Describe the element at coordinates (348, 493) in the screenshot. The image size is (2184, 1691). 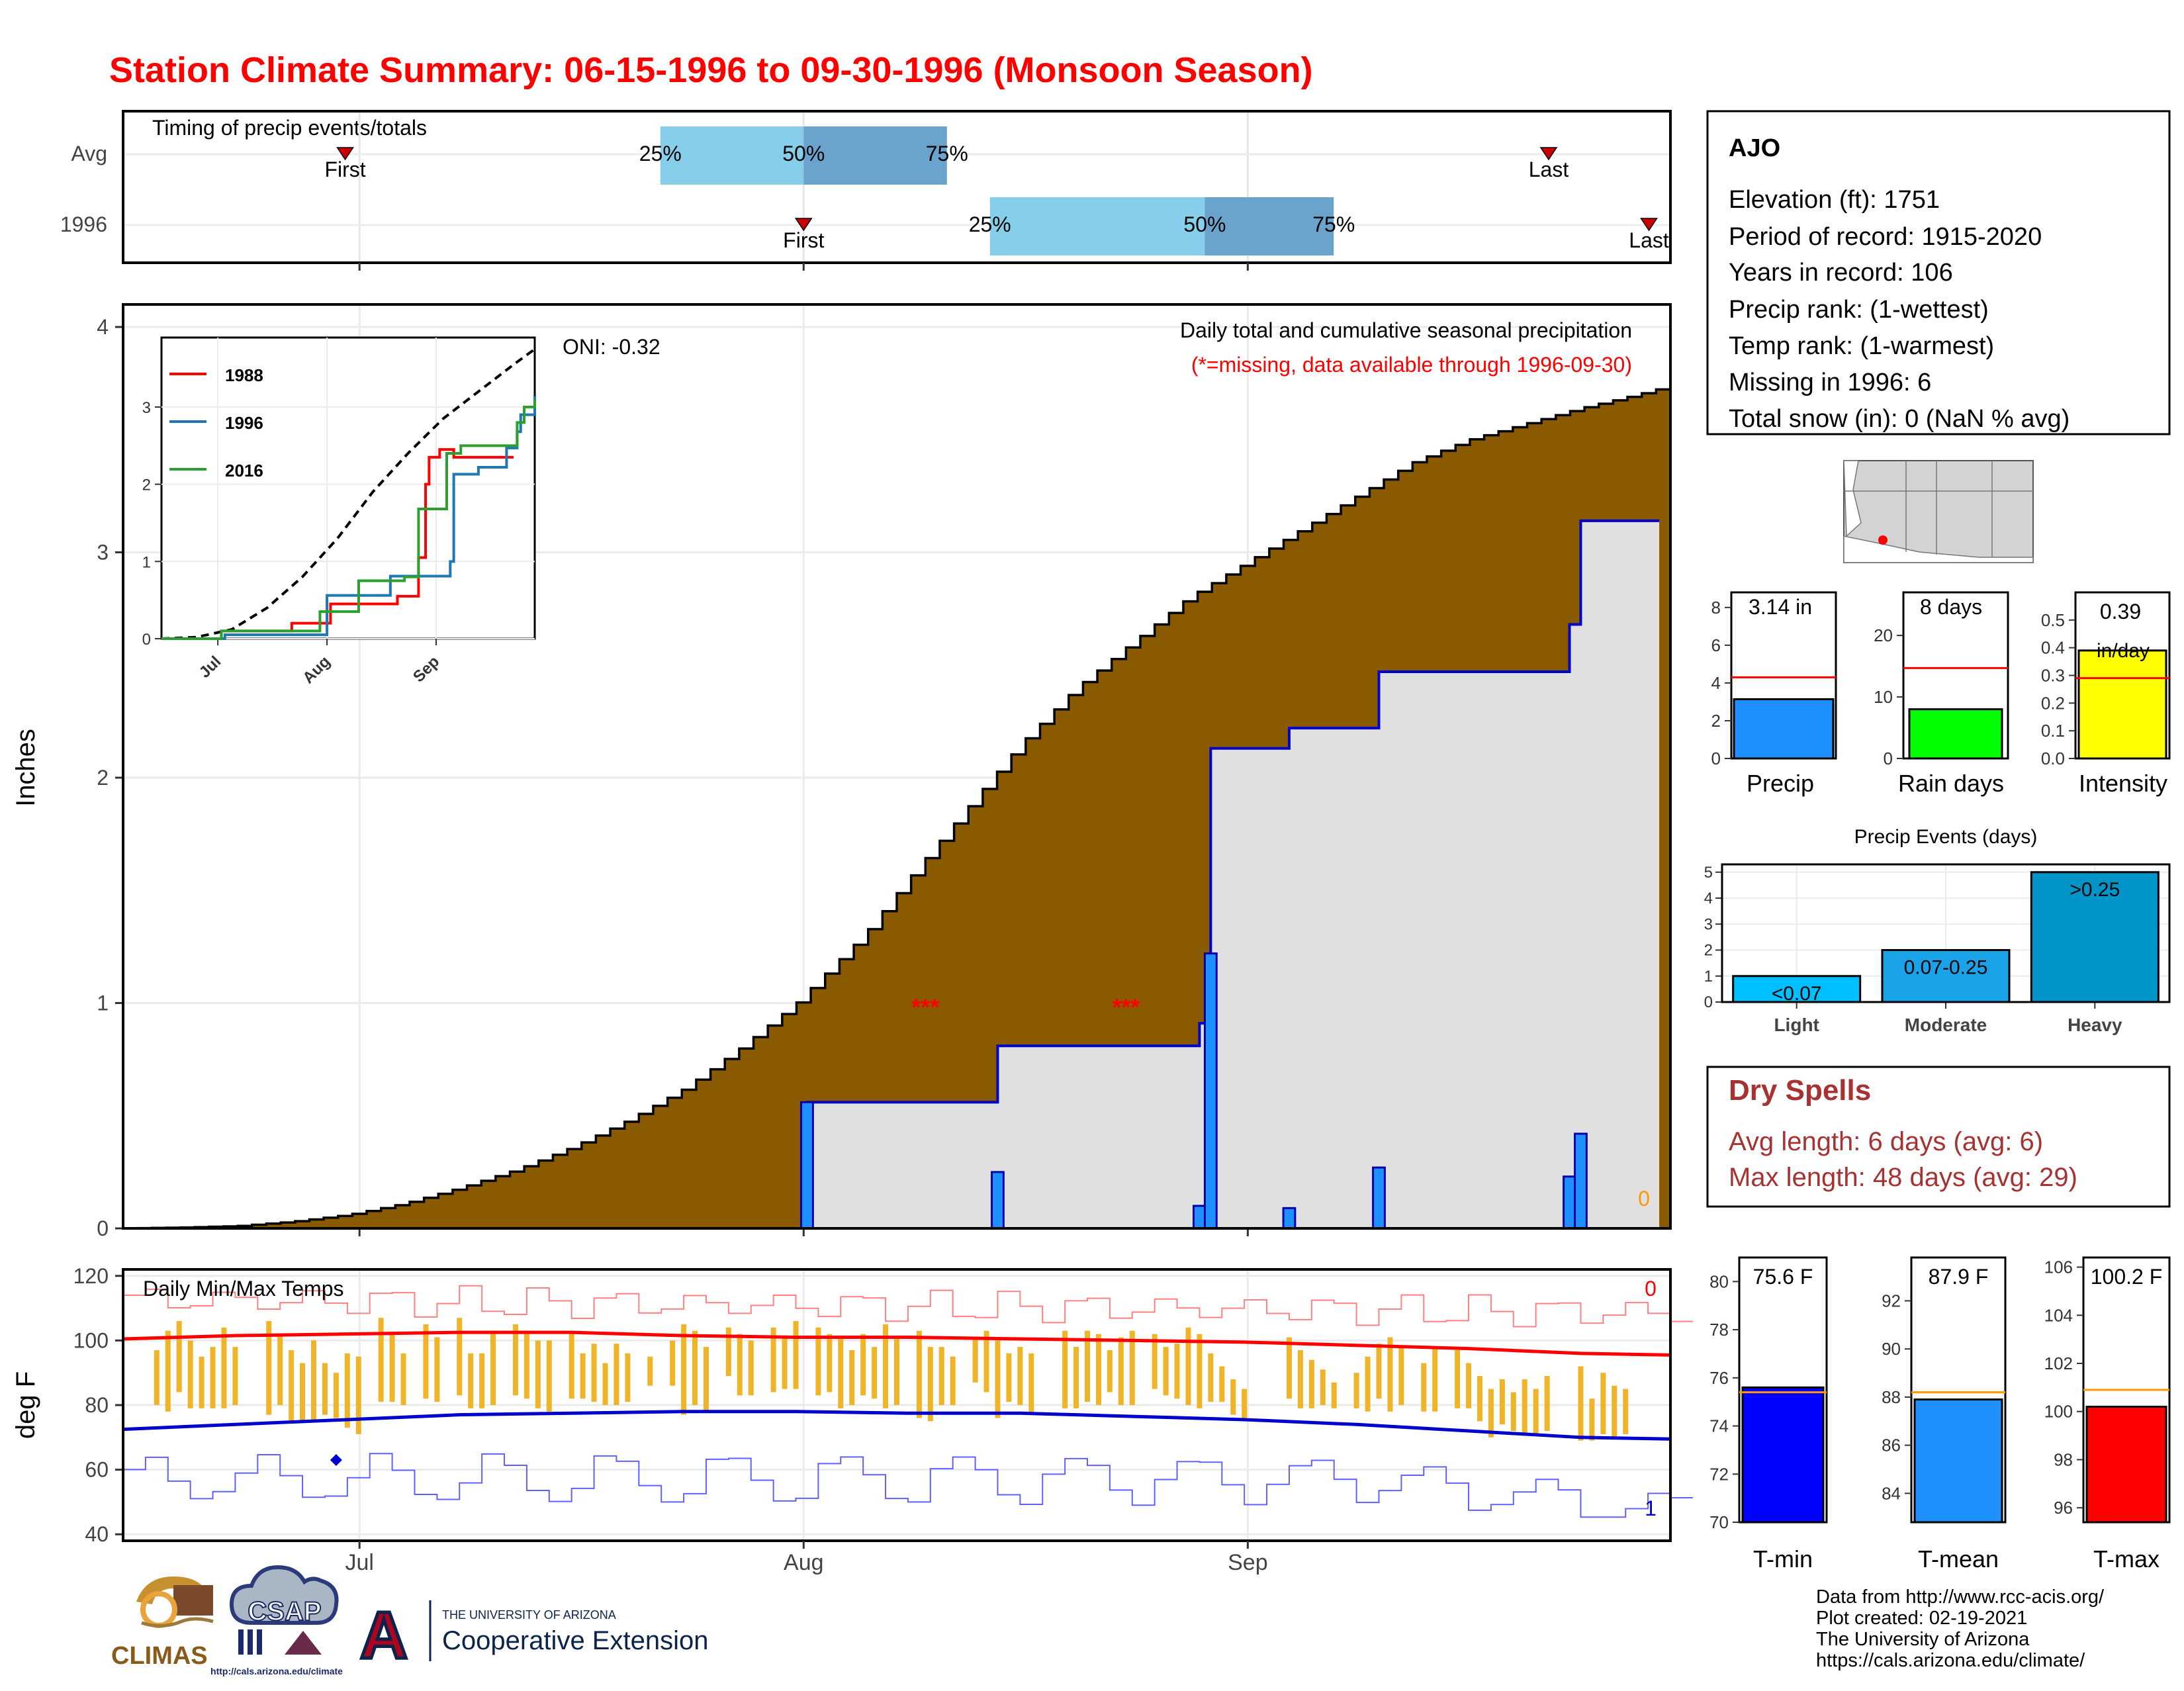
I see `inset-avg-line` at that location.